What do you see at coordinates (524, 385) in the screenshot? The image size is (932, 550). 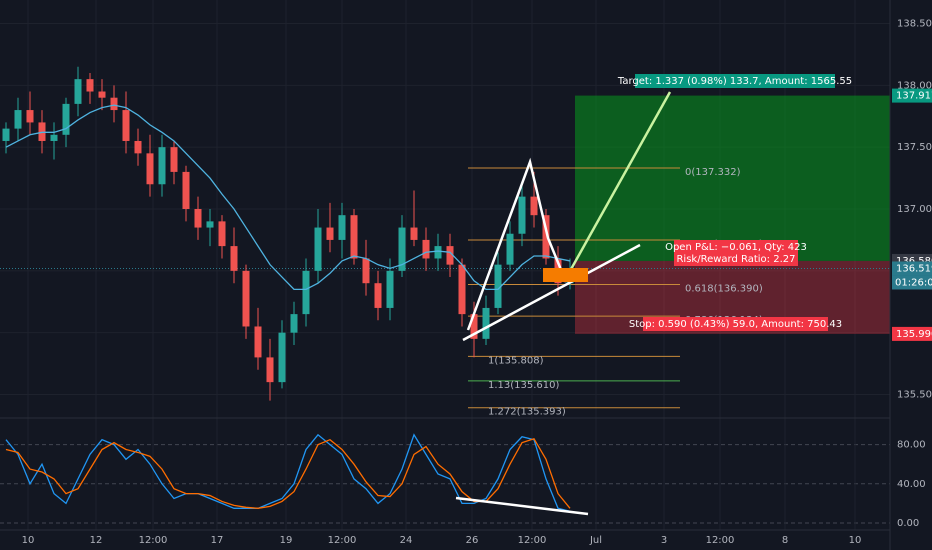 I see `fib-label: 1.13(135.610)` at bounding box center [524, 385].